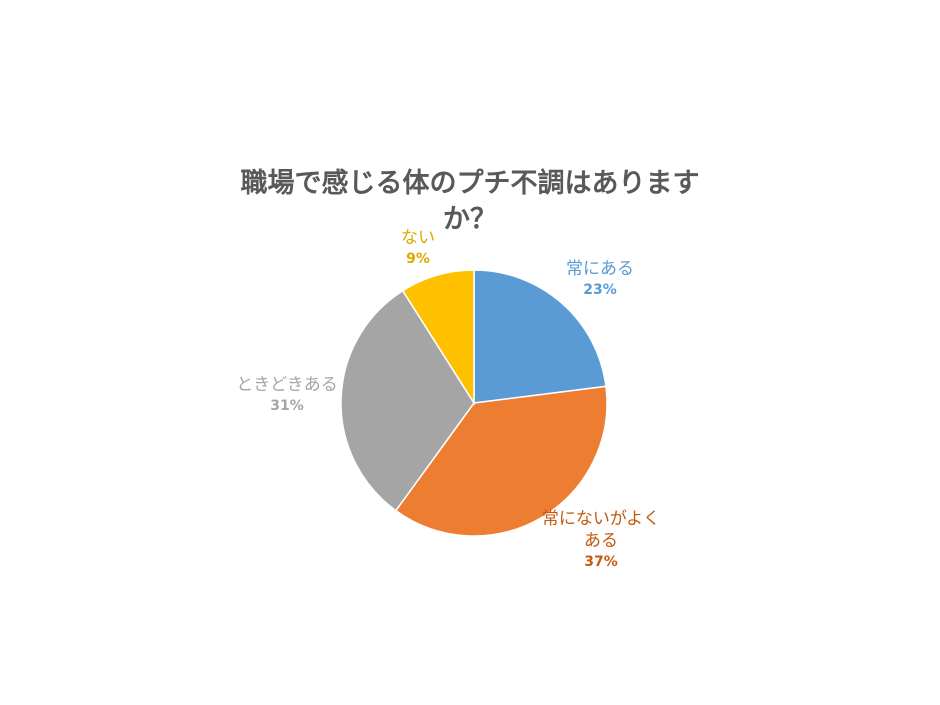 Image resolution: width=940 pixels, height=705 pixels. I want to click on slice-label-sometimes: ときどきある 31%, so click(287, 395).